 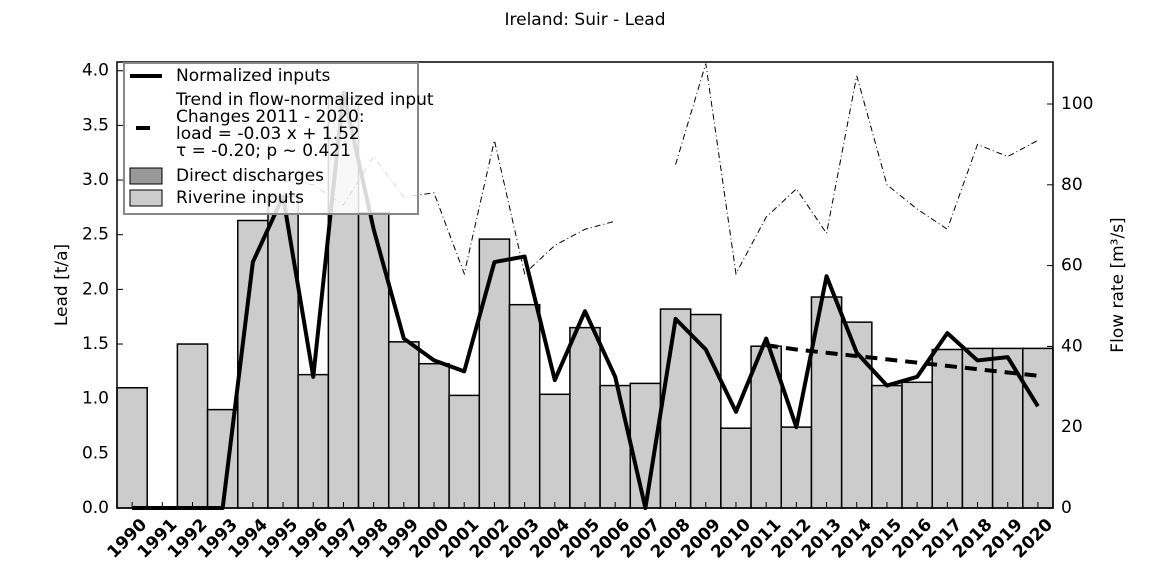 What do you see at coordinates (62, 285) in the screenshot?
I see `y-axis-label: Lead [t/a]` at bounding box center [62, 285].